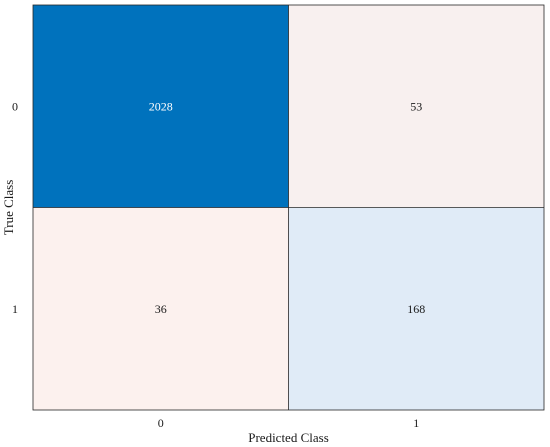  What do you see at coordinates (15, 309) in the screenshot?
I see `y-tick-label-1: 1` at bounding box center [15, 309].